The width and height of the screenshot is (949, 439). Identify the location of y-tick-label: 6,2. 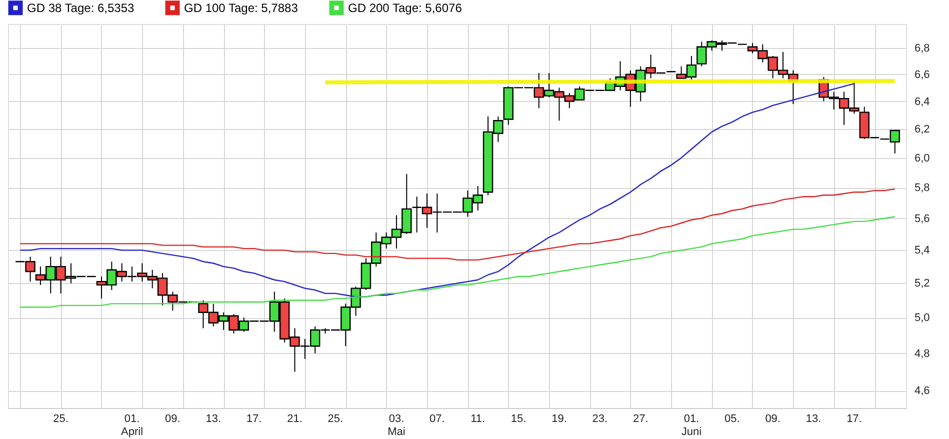
(922, 130).